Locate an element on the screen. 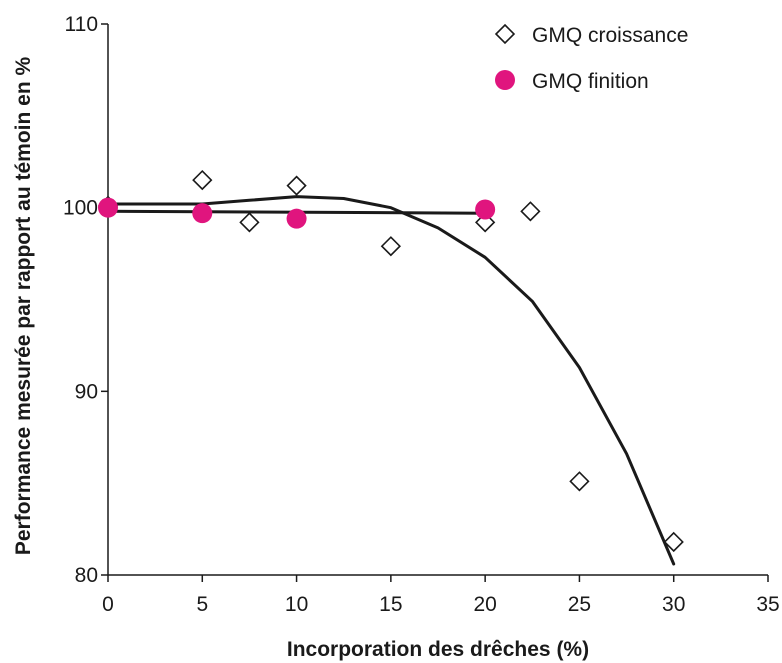 The height and width of the screenshot is (663, 782). x-tick-label: 20 is located at coordinates (484, 604).